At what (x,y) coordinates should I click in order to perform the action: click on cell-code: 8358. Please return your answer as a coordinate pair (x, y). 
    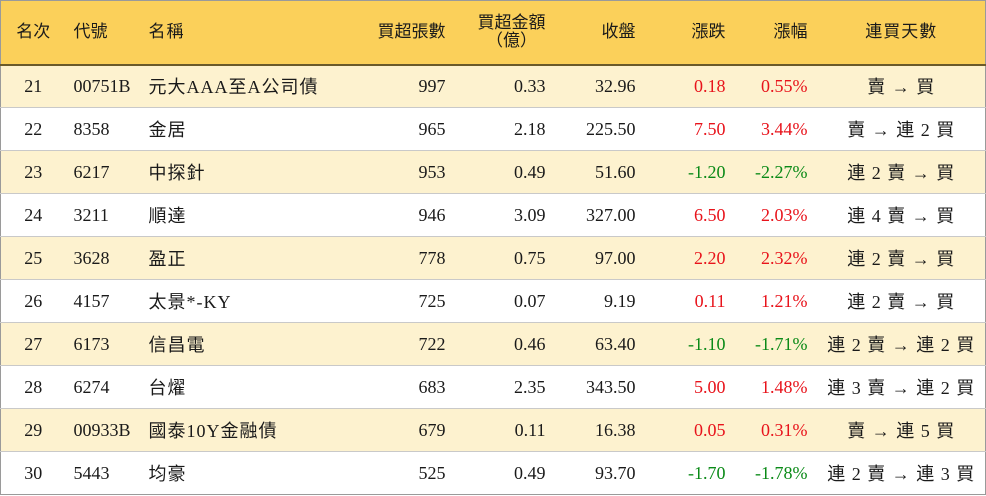
    Looking at the image, I should click on (103, 129).